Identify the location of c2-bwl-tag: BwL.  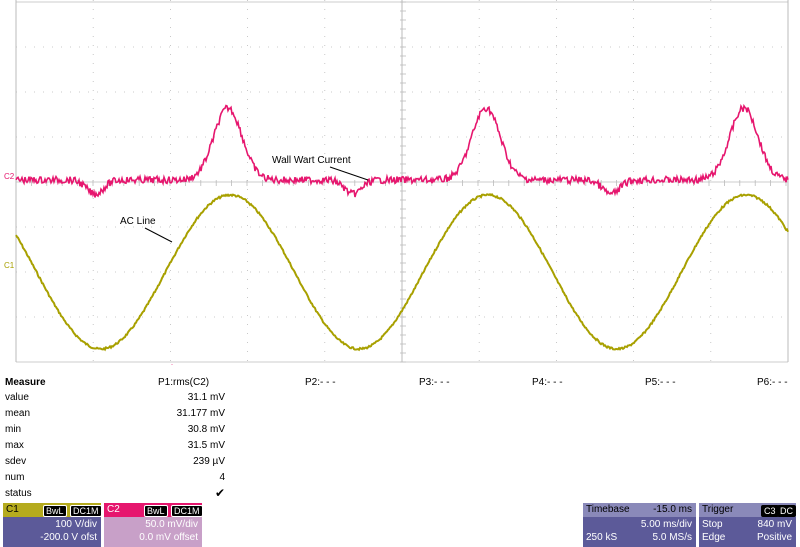
(156, 511).